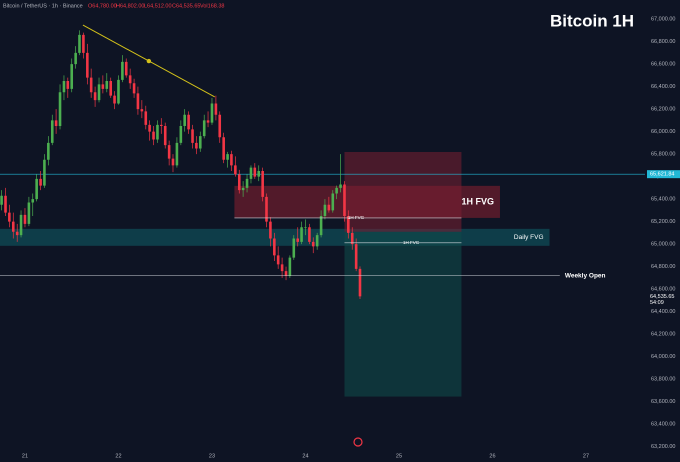  Describe the element at coordinates (477, 201) in the screenshot. I see `zone-label: 1H FVG` at that location.